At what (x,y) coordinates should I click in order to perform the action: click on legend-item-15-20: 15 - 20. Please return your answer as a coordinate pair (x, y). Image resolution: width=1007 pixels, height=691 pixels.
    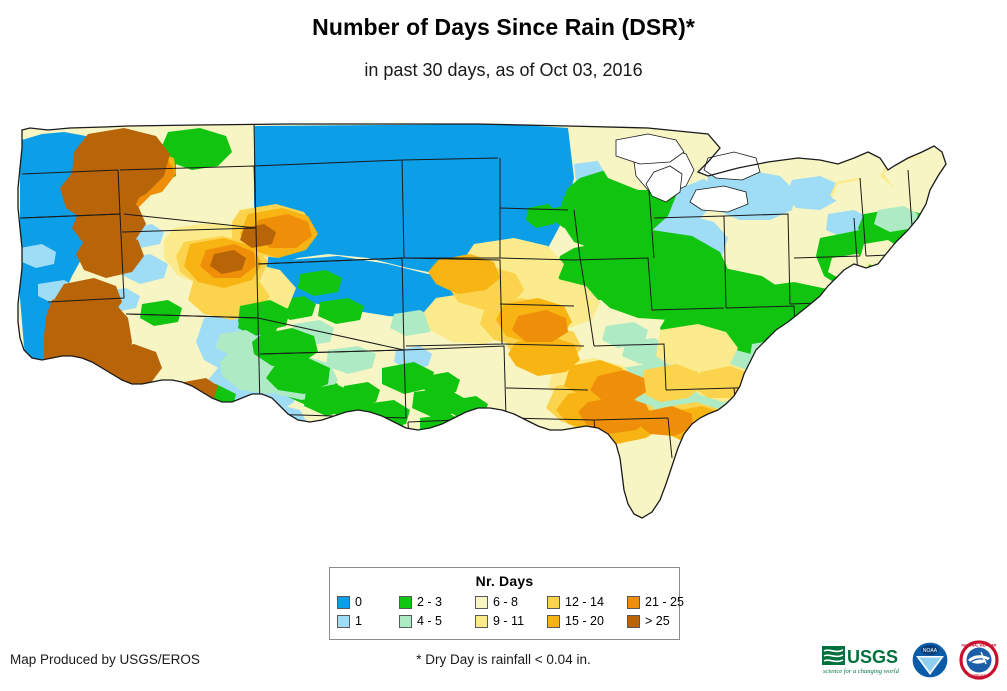
    Looking at the image, I should click on (587, 621).